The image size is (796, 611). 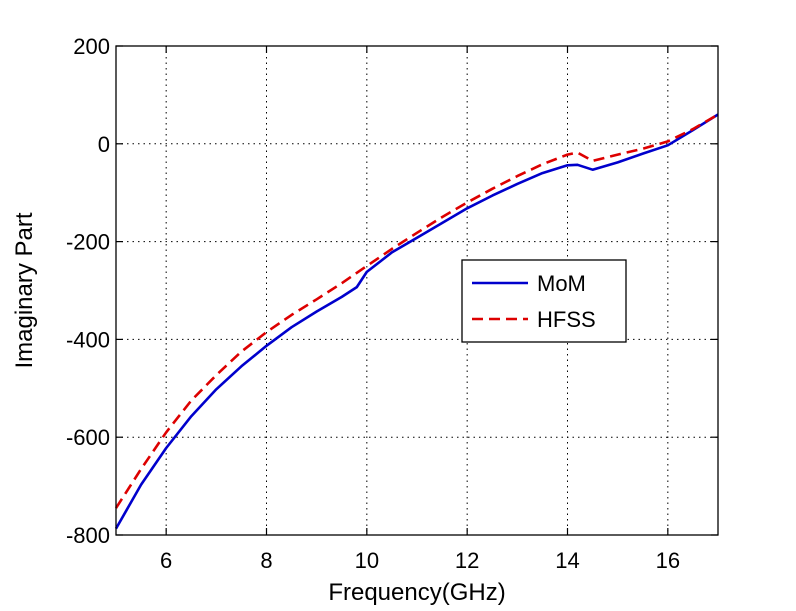 What do you see at coordinates (566, 319) in the screenshot?
I see `legend-label-hfss: HFSS` at bounding box center [566, 319].